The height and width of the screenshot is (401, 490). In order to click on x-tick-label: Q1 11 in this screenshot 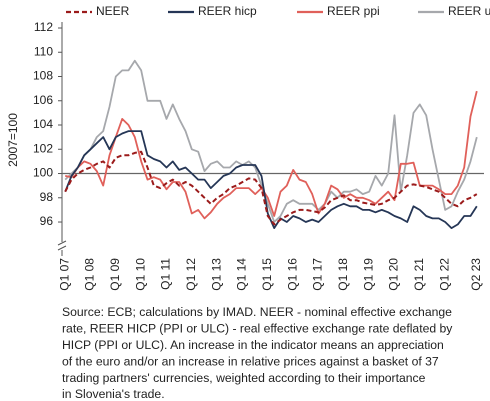, I will do `click(166, 274)`.